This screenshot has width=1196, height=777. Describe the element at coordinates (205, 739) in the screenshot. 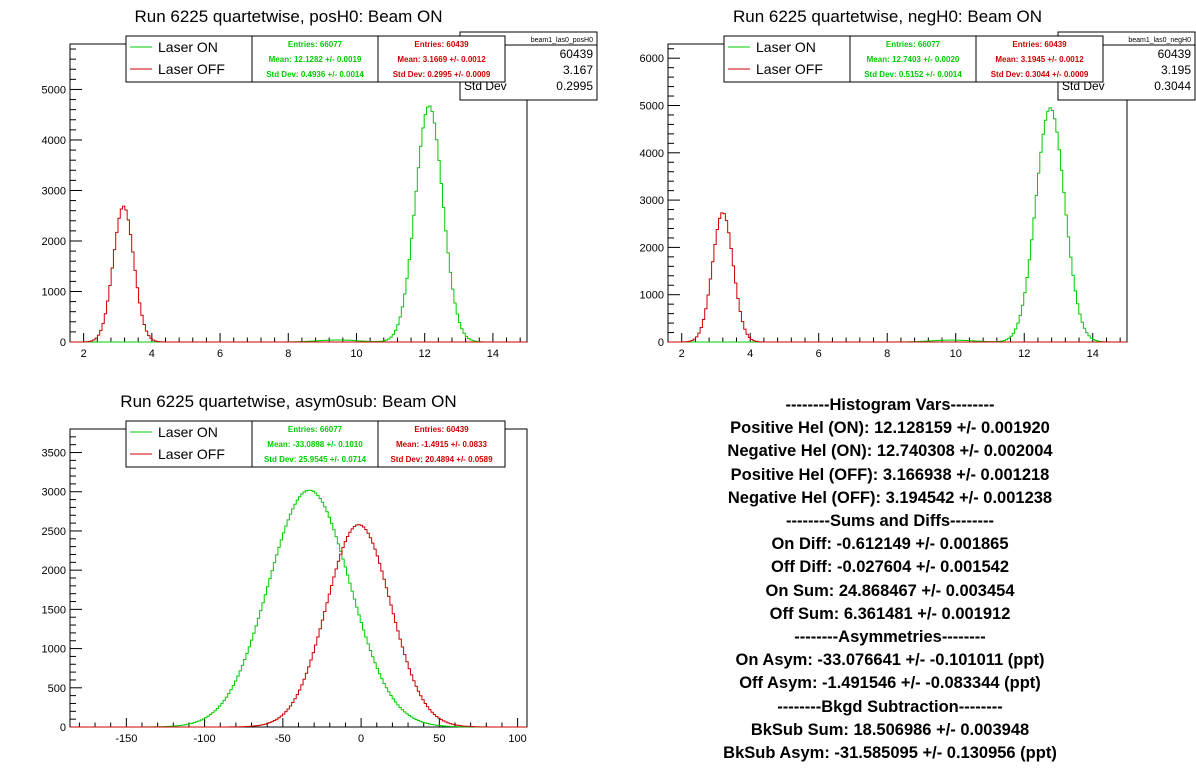

I see `x-tick-label: -100` at that location.